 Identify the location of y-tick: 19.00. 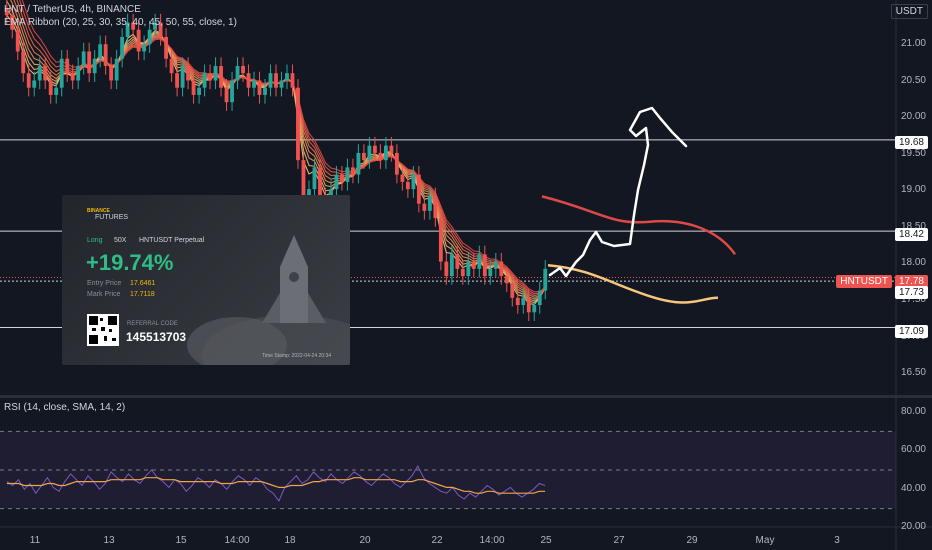
(913, 189).